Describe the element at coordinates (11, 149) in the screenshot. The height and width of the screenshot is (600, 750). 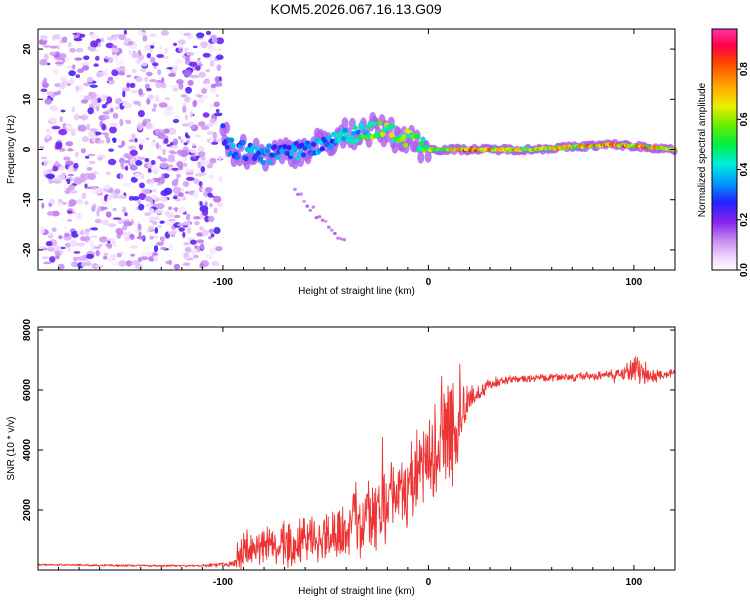
I see `spectrogram-y-axis-label: Frequency (Hz)` at that location.